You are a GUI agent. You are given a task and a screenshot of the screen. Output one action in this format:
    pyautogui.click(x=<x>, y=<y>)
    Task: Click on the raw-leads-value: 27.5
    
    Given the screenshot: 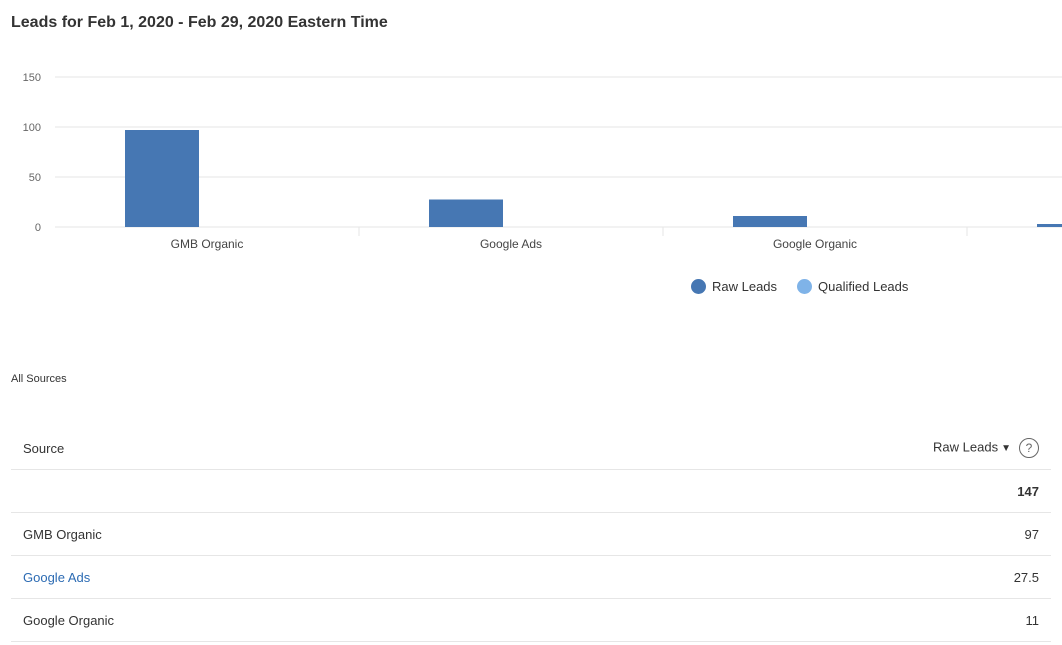 What is the action you would take?
    pyautogui.click(x=775, y=577)
    